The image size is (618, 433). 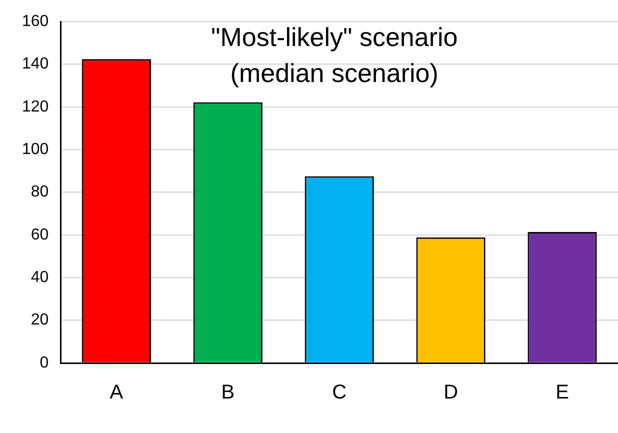 What do you see at coordinates (451, 393) in the screenshot?
I see `x-tick-label: D` at bounding box center [451, 393].